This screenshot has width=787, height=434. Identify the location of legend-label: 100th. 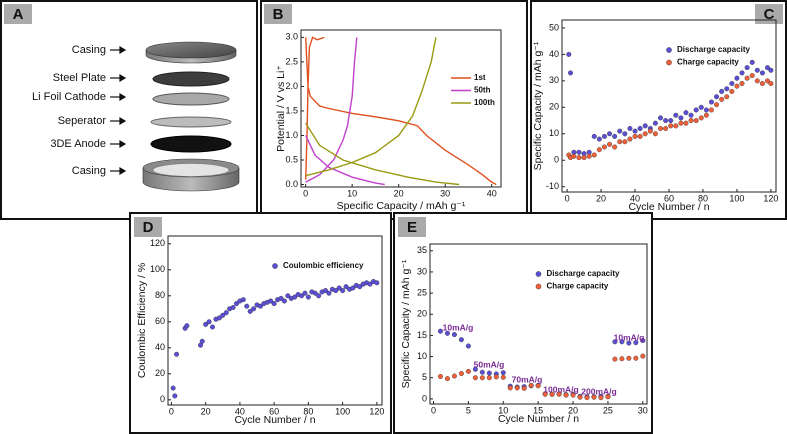
(484, 102).